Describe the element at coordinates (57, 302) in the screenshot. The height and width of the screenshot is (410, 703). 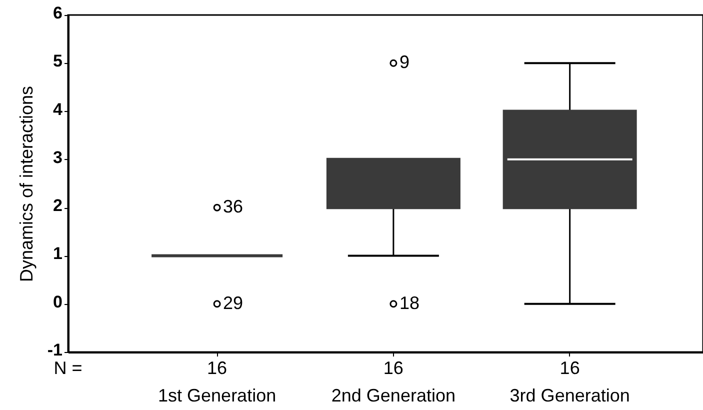
I see `y-tick-label: 0` at that location.